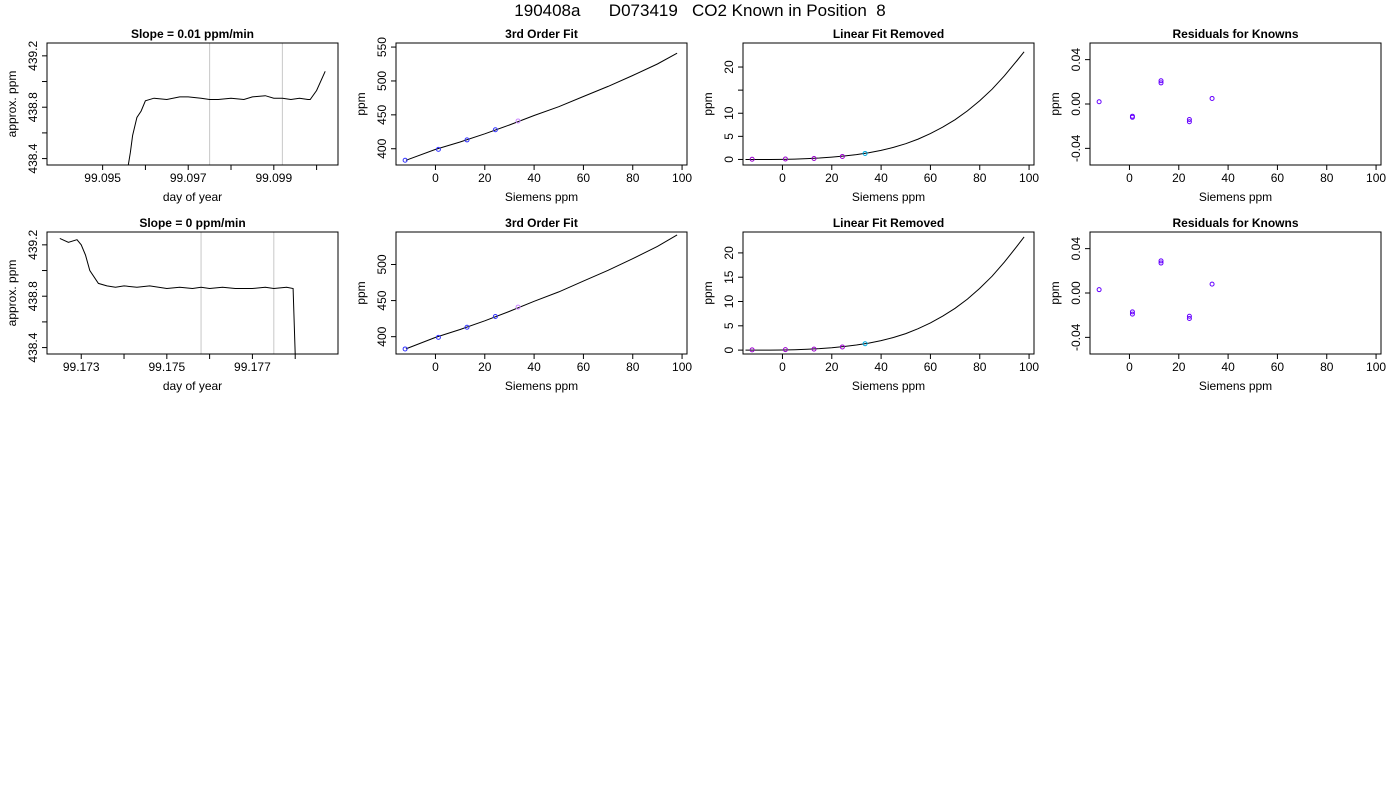 The height and width of the screenshot is (800, 1400). Describe the element at coordinates (888, 223) in the screenshot. I see `chart-title: Linear Fit Removed` at that location.